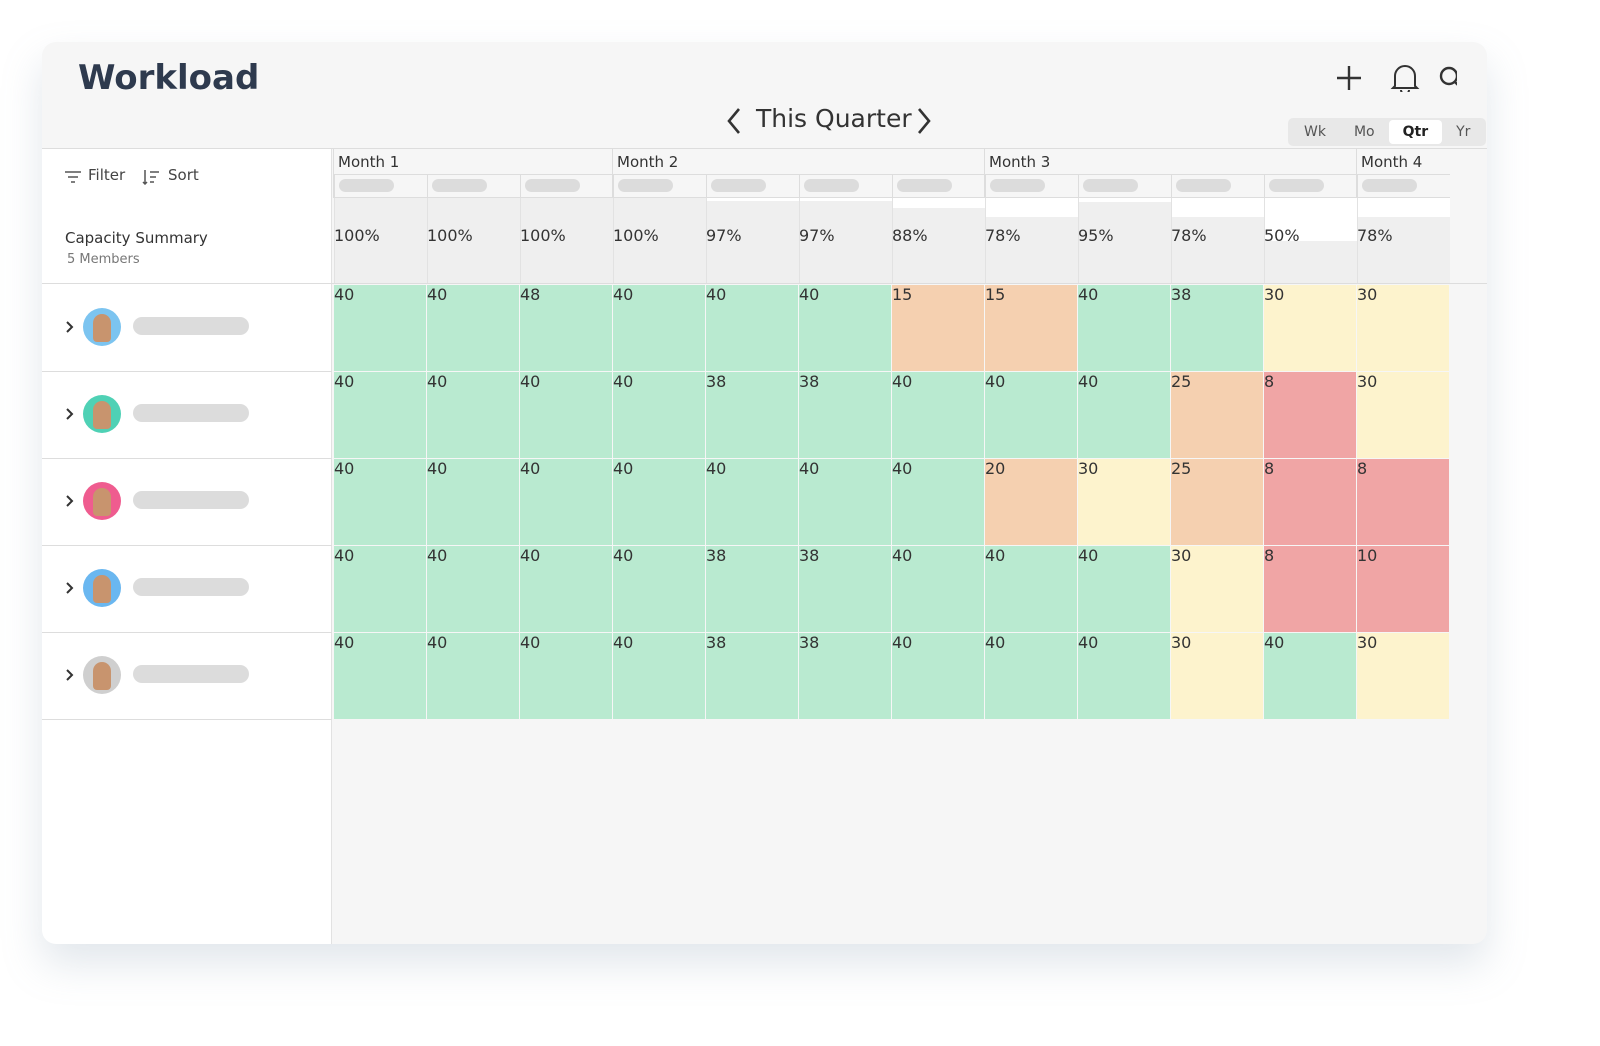 This screenshot has width=1600, height=1046. I want to click on sort-button: Sort, so click(183, 175).